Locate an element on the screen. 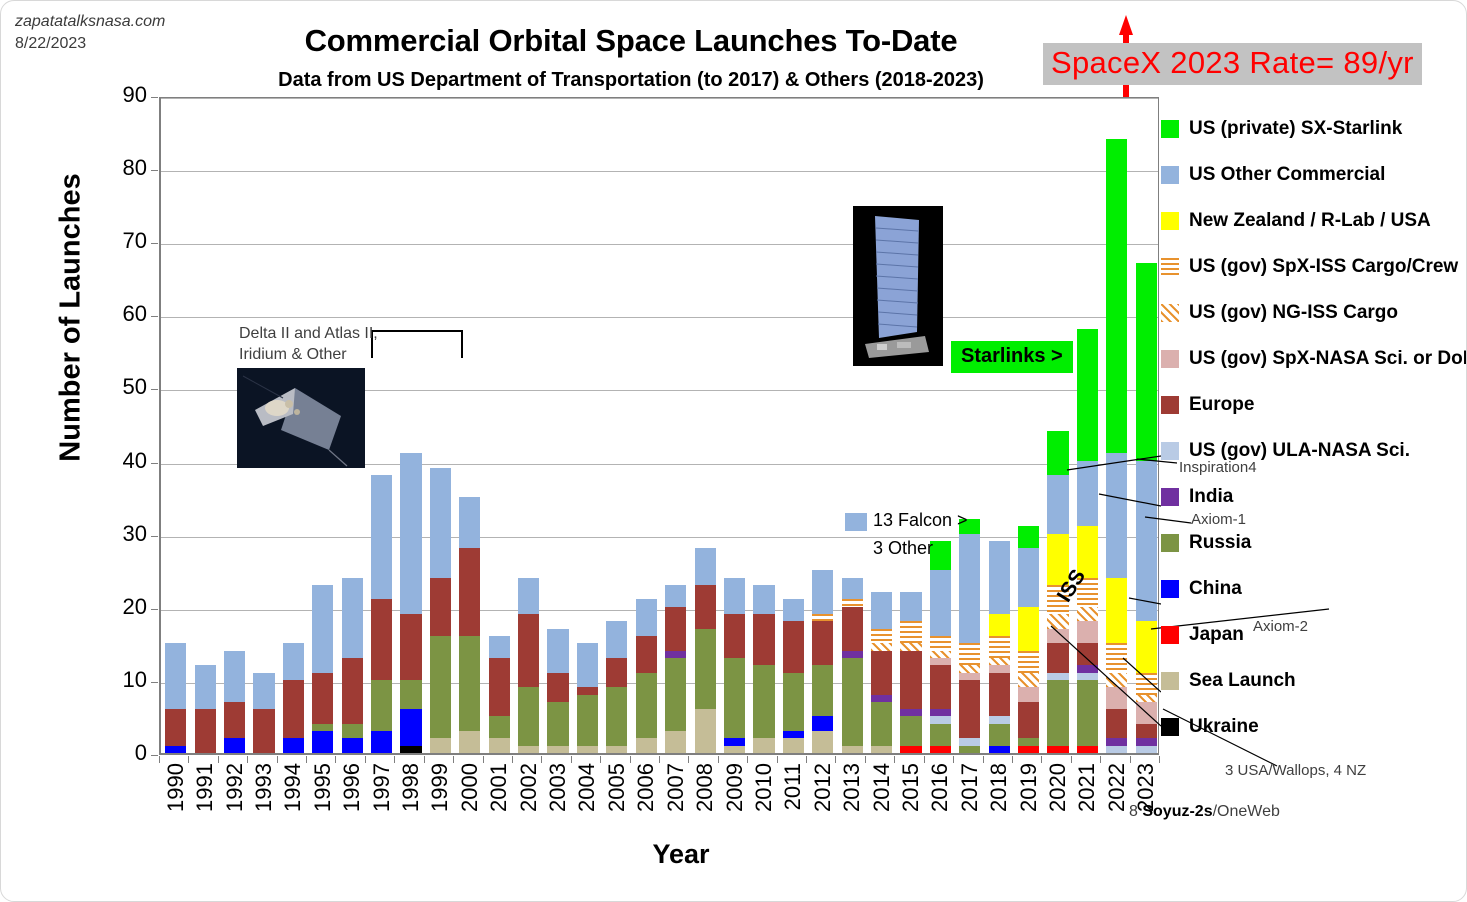 This screenshot has width=1467, height=902. bar-2023 is located at coordinates (1146, 424).